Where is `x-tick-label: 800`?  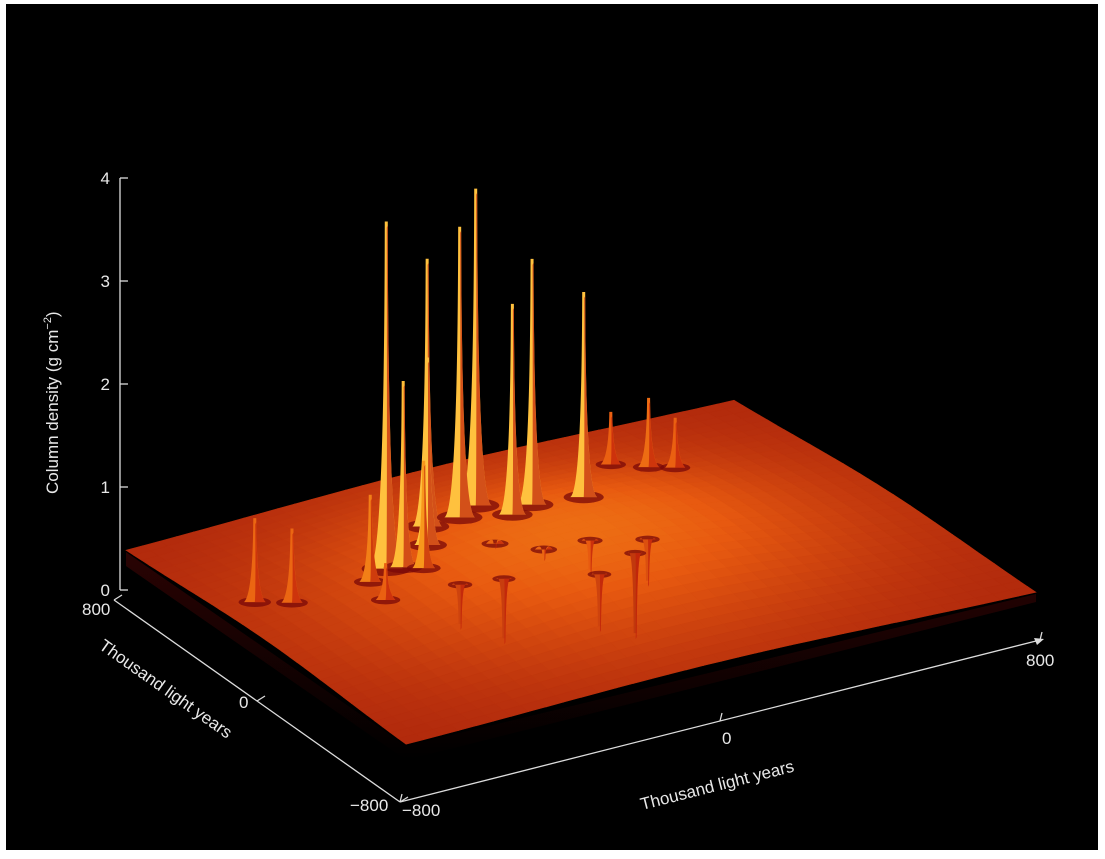
x-tick-label: 800 is located at coordinates (1040, 660).